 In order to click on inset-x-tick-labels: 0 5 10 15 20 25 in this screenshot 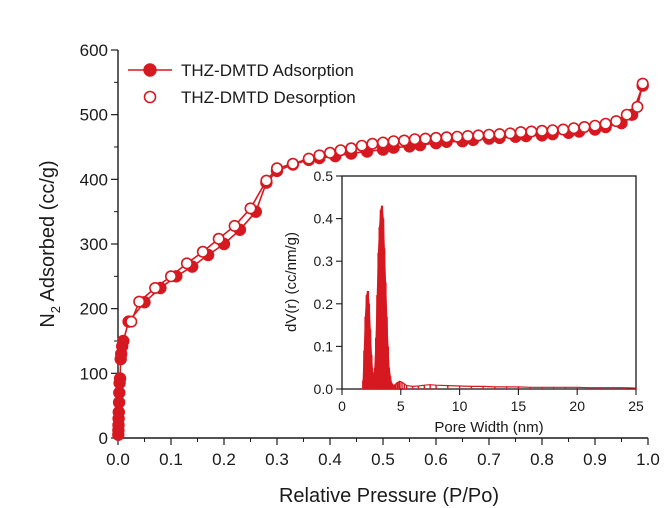, I will do `click(491, 406)`.